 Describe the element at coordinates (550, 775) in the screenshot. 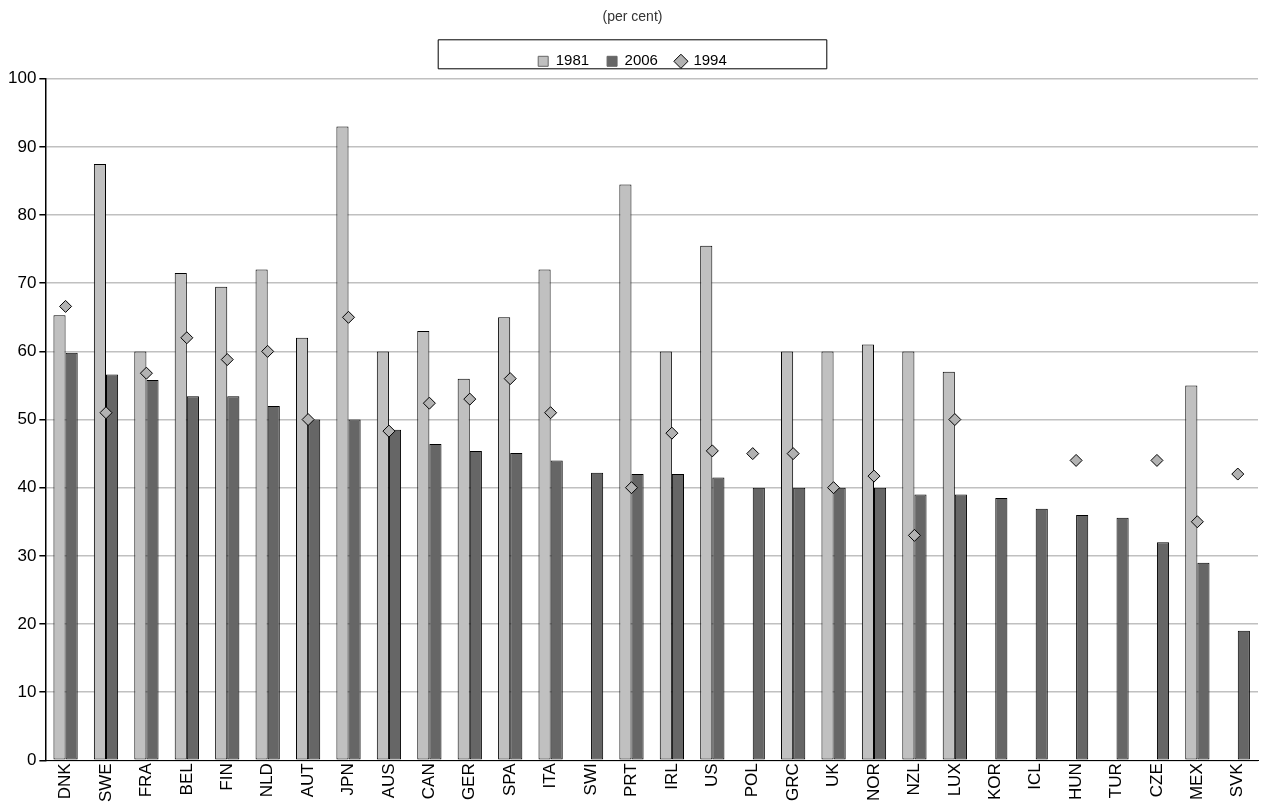

I see `x-tick-label: ITA` at that location.